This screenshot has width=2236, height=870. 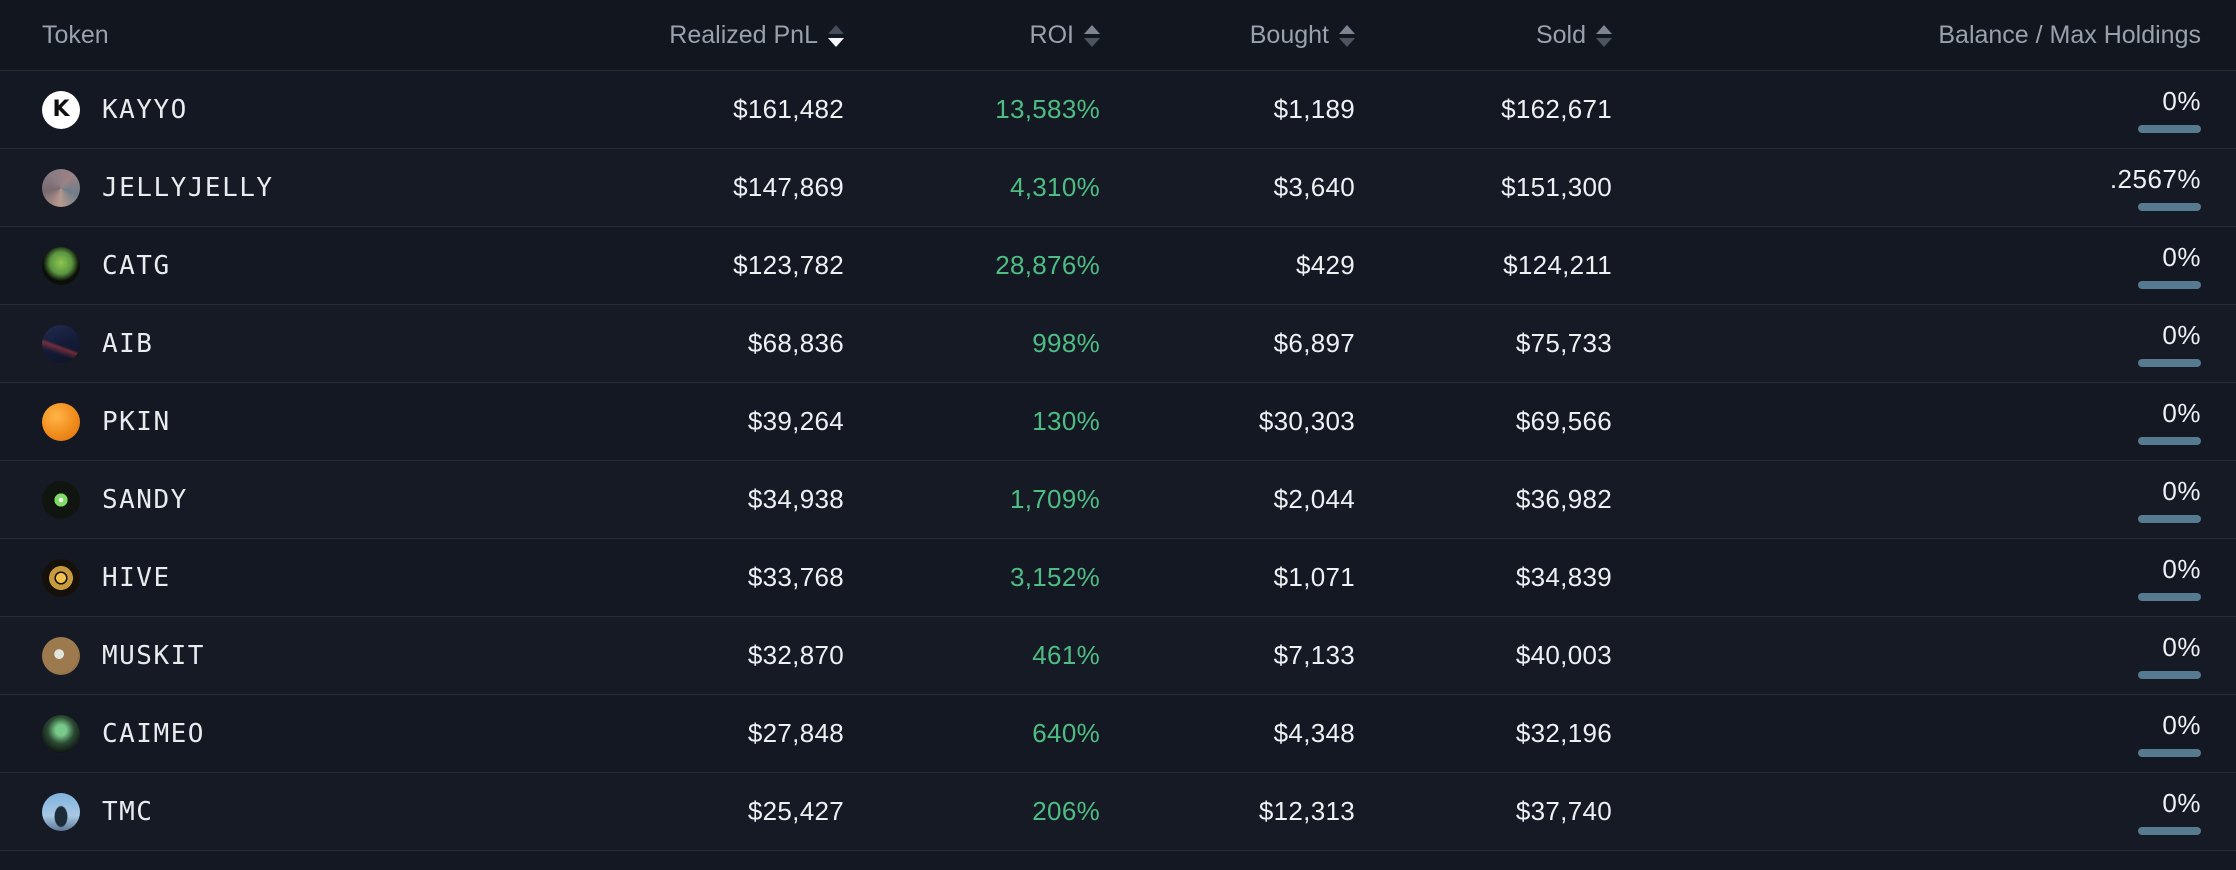 I want to click on realized-pnl-value: $32,870, so click(x=795, y=655).